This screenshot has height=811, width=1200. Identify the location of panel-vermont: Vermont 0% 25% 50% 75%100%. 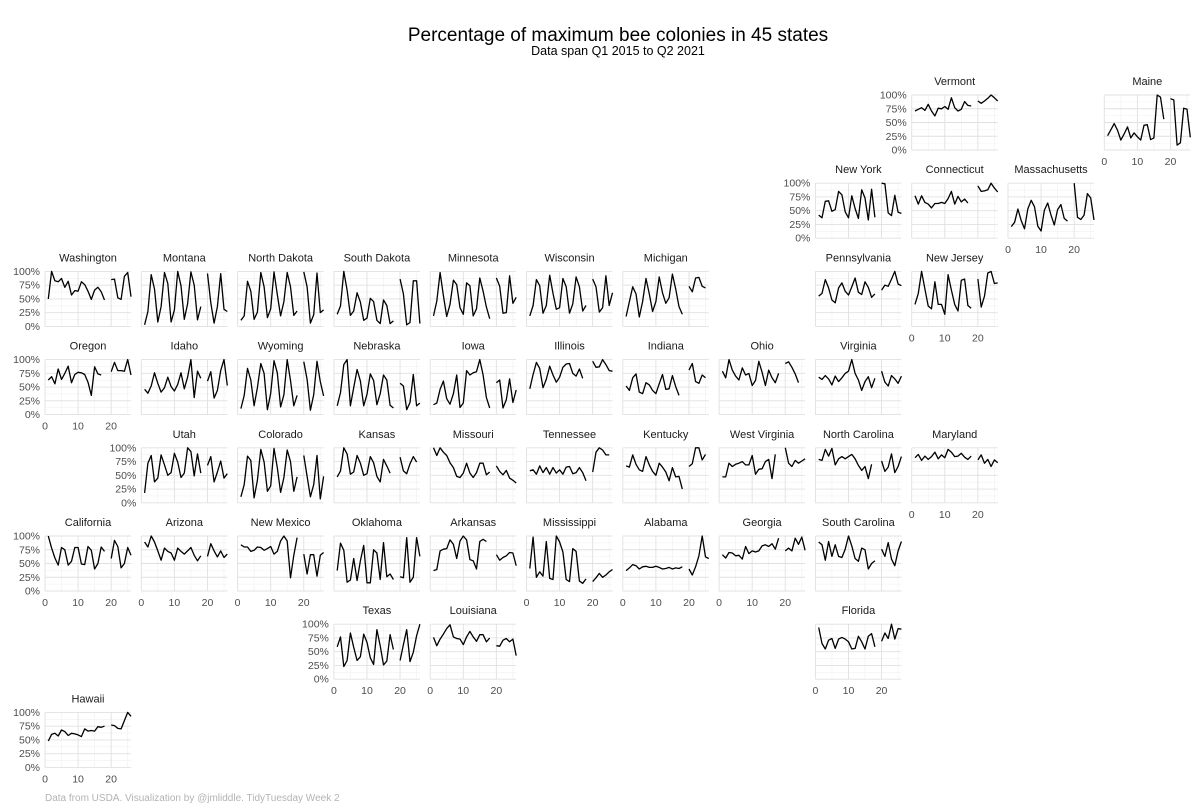
(939, 116).